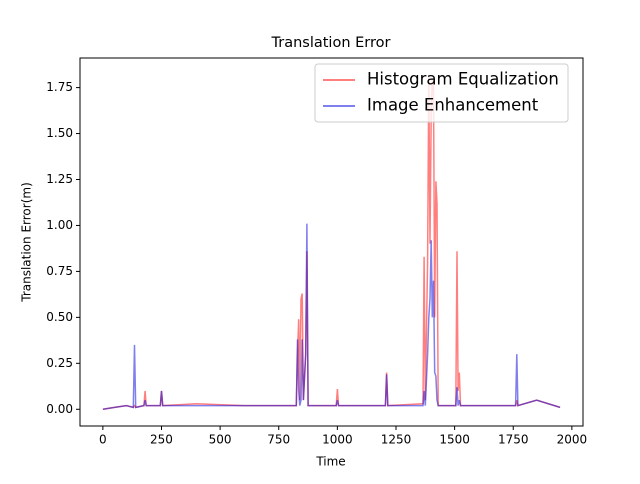 Image resolution: width=640 pixels, height=484 pixels. What do you see at coordinates (572, 440) in the screenshot?
I see `x-tick-label: 2000` at bounding box center [572, 440].